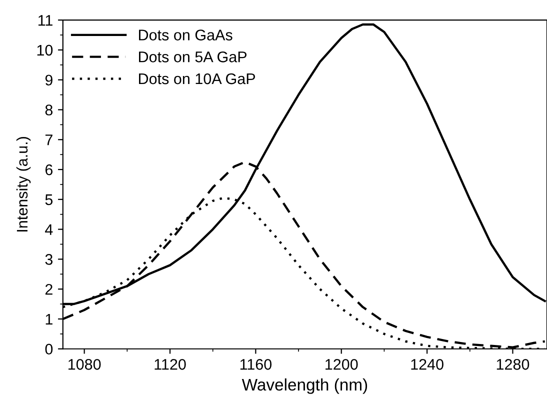 This screenshot has width=547, height=401. I want to click on y-tick-label: 2, so click(48, 289).